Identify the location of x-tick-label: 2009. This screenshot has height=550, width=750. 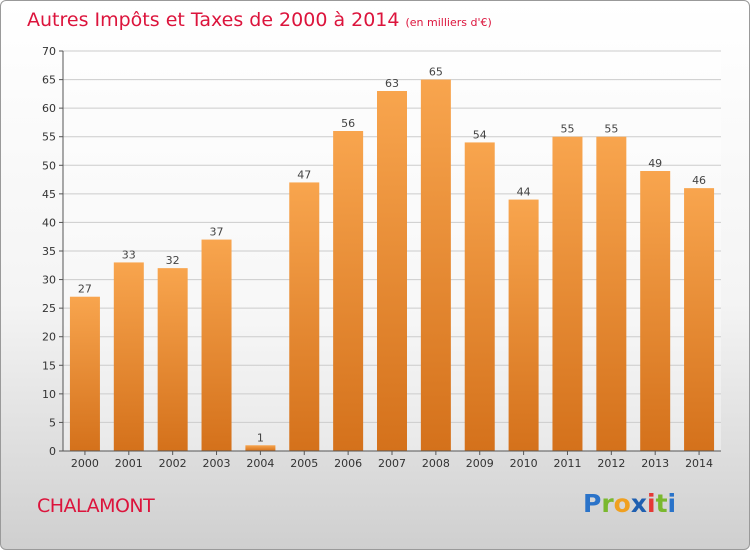
(480, 463).